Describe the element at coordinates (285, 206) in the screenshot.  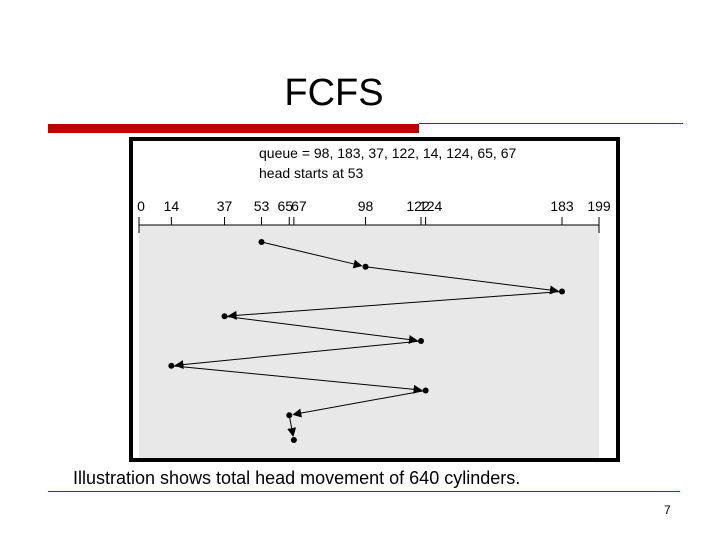
I see `axis-tick-label: 65` at that location.